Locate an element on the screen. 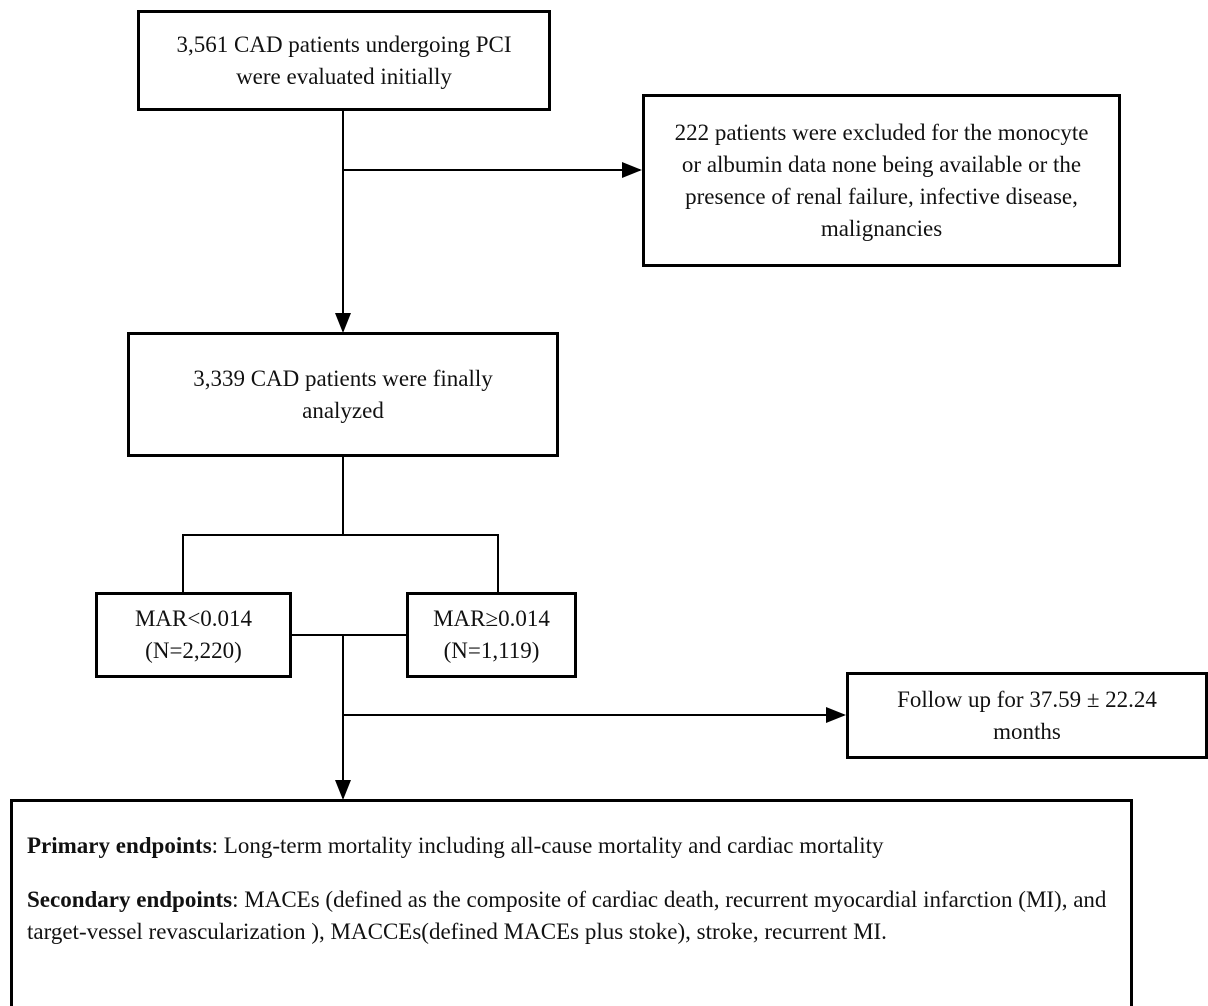 Image resolution: width=1208 pixels, height=1006 pixels. connector is located at coordinates (340, 563).